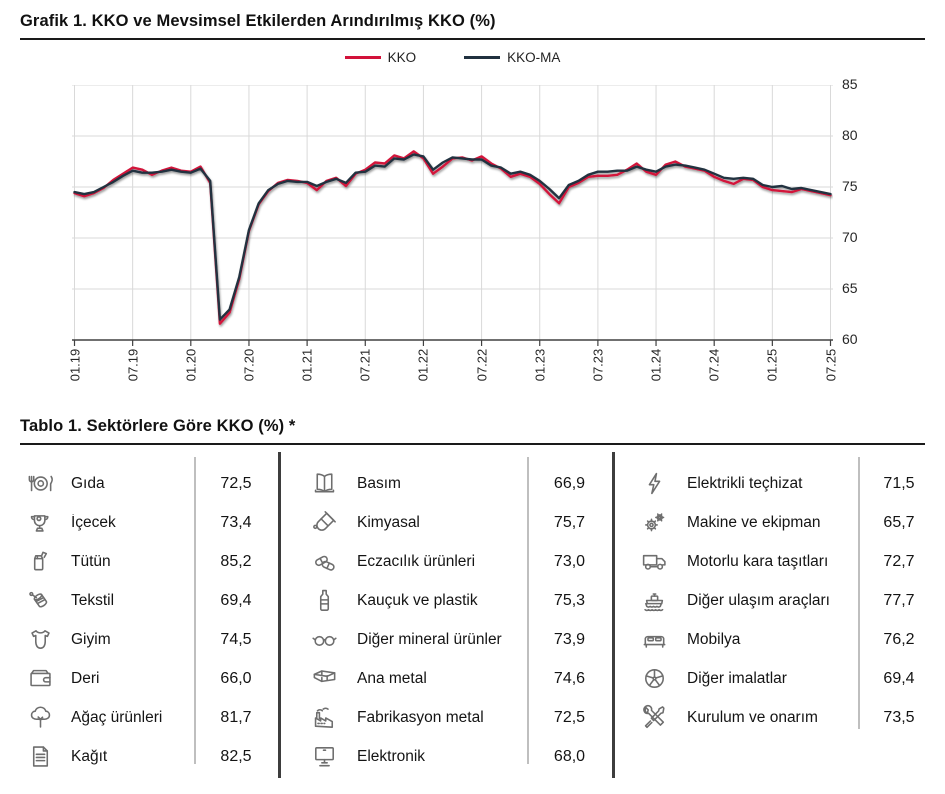  Describe the element at coordinates (714, 639) in the screenshot. I see `sector-label: Mobilya` at that location.